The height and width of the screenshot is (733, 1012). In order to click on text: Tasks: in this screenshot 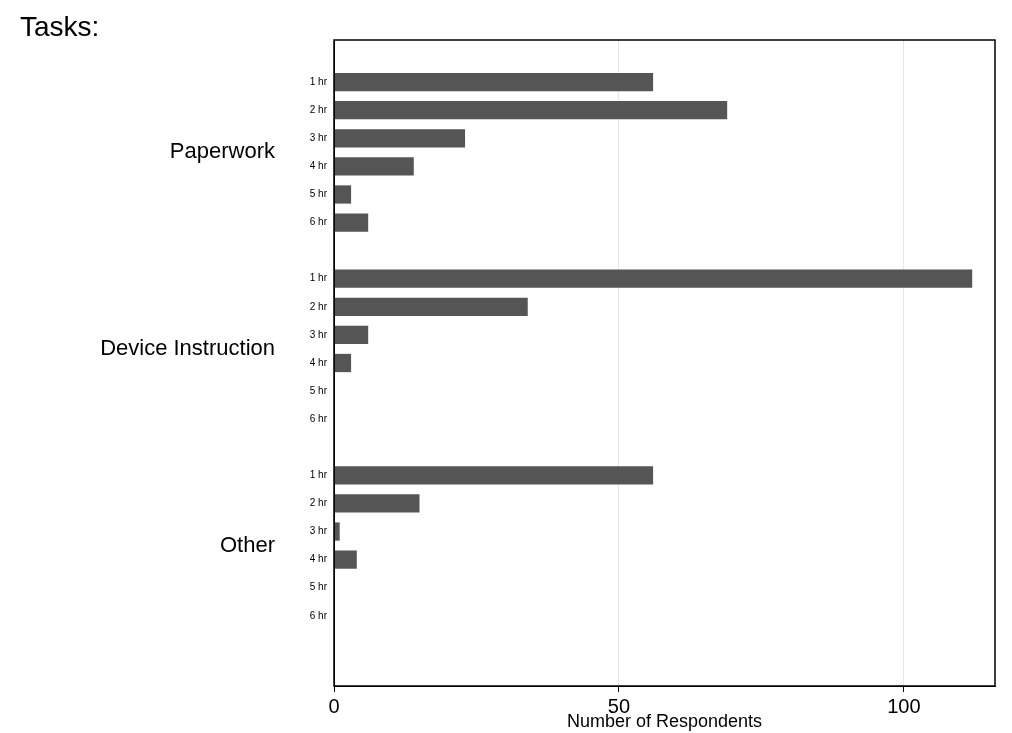, I will do `click(60, 26)`.